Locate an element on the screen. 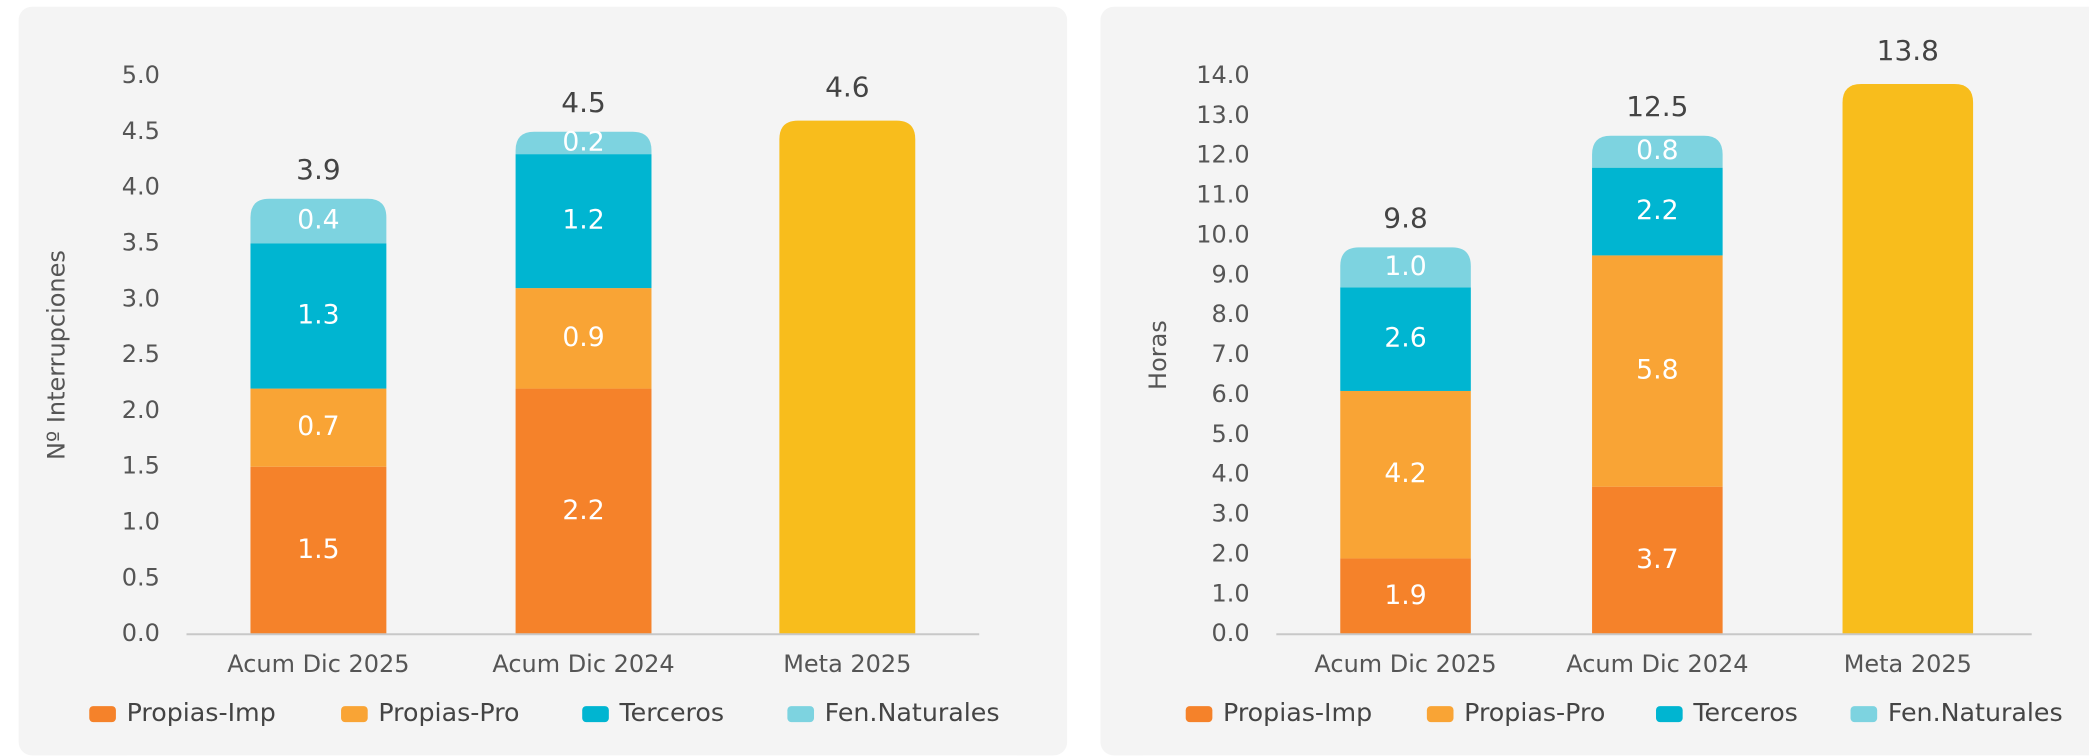 The height and width of the screenshot is (756, 2089). data-label: 1.9 is located at coordinates (1405, 595).